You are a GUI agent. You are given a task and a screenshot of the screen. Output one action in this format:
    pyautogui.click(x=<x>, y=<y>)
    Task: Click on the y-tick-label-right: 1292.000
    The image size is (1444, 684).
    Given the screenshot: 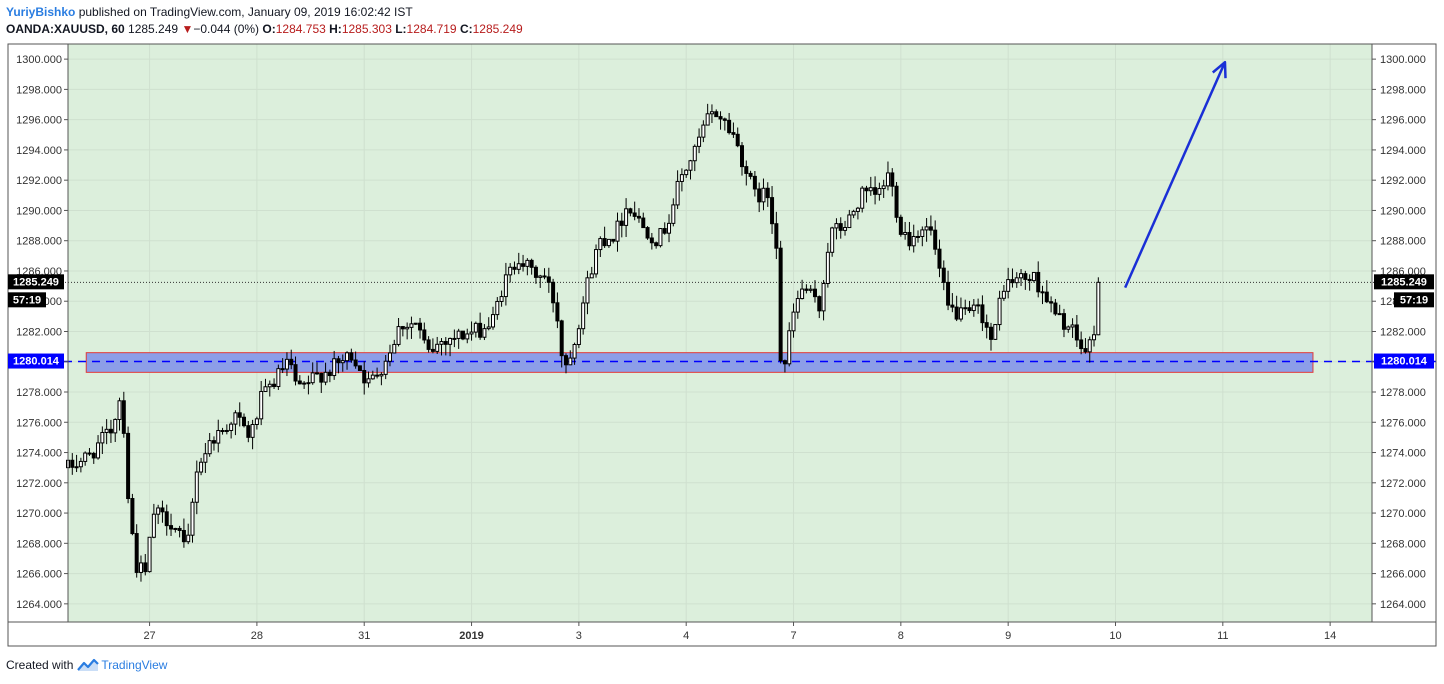 What is the action you would take?
    pyautogui.click(x=1403, y=181)
    